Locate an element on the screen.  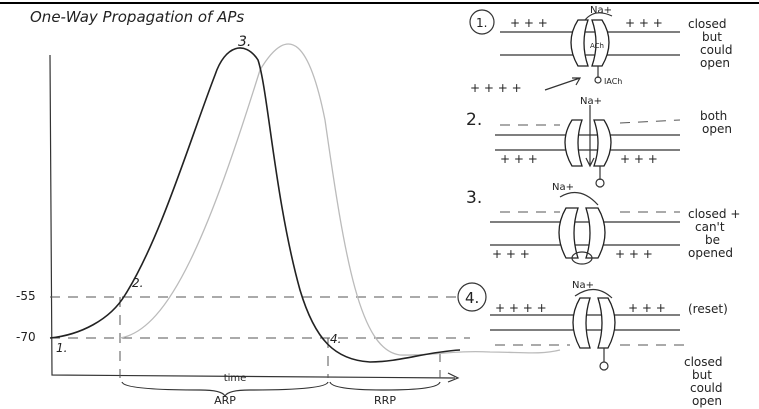
point-label: 2. is located at coordinates (137, 283).